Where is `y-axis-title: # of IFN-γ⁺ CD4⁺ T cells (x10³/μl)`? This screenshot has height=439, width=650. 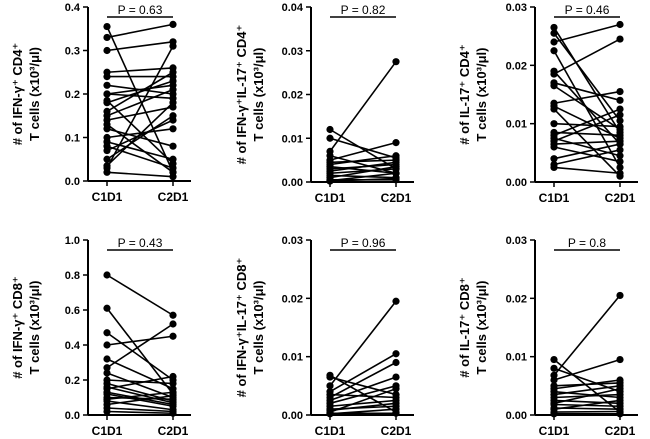 y-axis-title: # of IFN-γ⁺ CD4⁺ T cells (x10³/μl) is located at coordinates (26, 94).